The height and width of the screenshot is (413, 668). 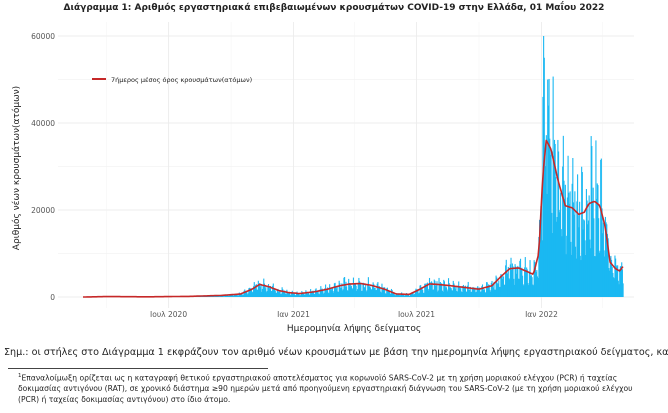 What do you see at coordinates (43, 123) in the screenshot?
I see `y-tick-label: 40000` at bounding box center [43, 123].